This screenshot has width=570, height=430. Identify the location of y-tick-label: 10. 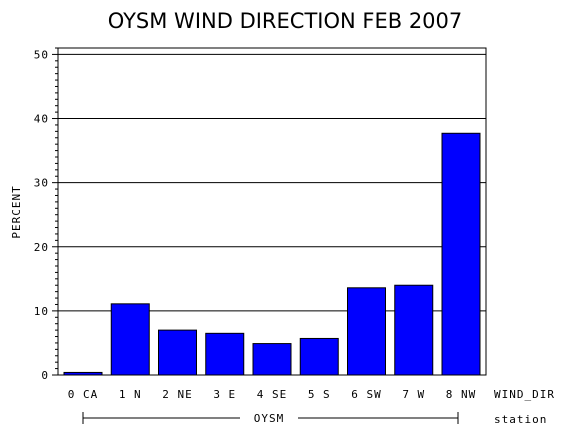
(41, 311).